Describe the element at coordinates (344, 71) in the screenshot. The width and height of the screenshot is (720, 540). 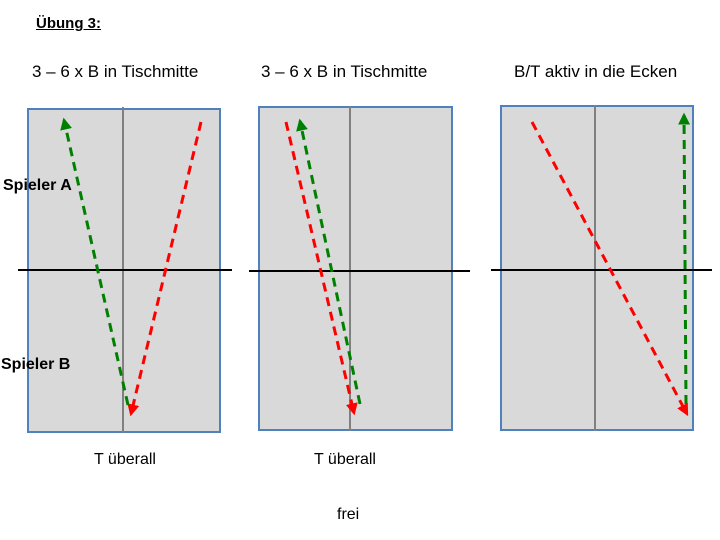
I see `column-2-title: 3 – 6 x B in Tischmitte` at that location.